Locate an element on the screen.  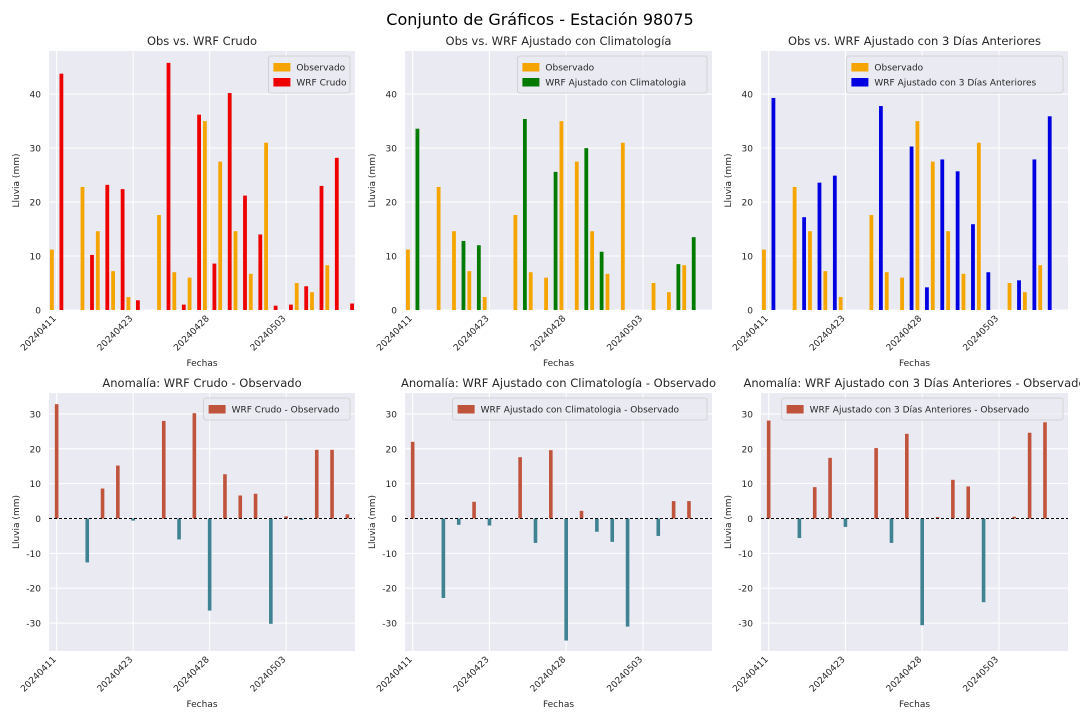
legend-label: WRF Ajustado con 3 Días Anteriores is located at coordinates (955, 84).